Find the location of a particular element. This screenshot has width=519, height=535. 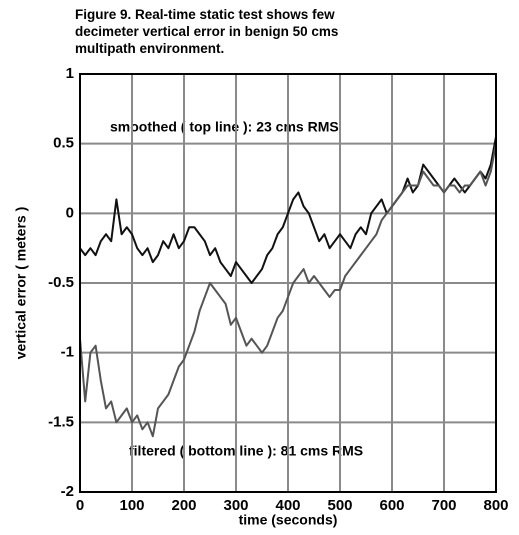

x-tick-label: 600 is located at coordinates (391, 505).